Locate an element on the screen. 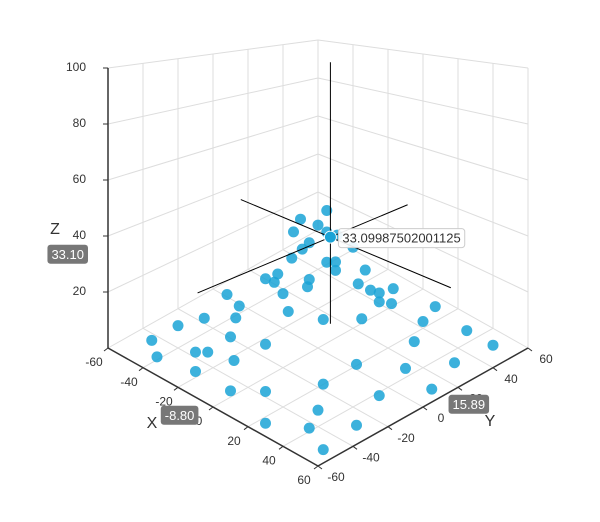 The image size is (600, 522). x-tick-label: -60 is located at coordinates (94, 362).